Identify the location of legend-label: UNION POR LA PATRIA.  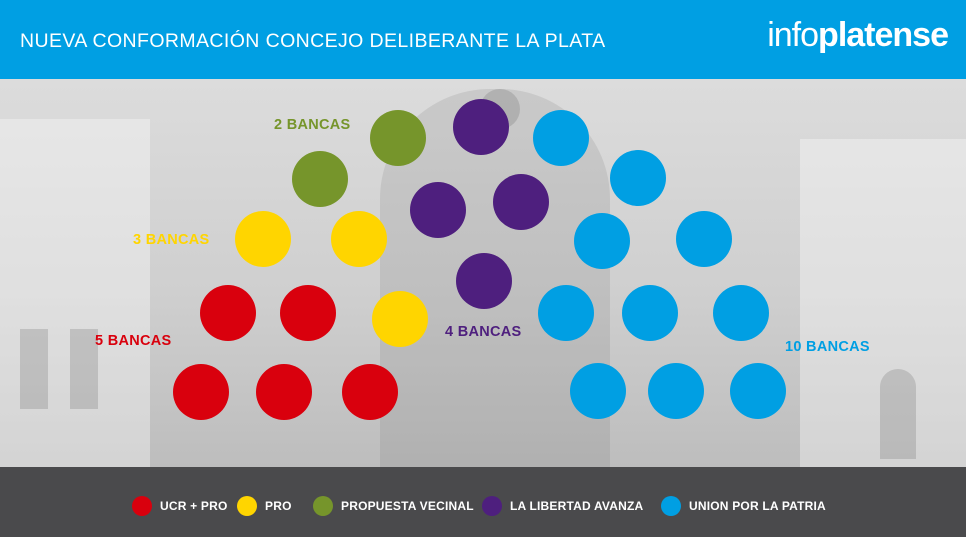
(757, 506).